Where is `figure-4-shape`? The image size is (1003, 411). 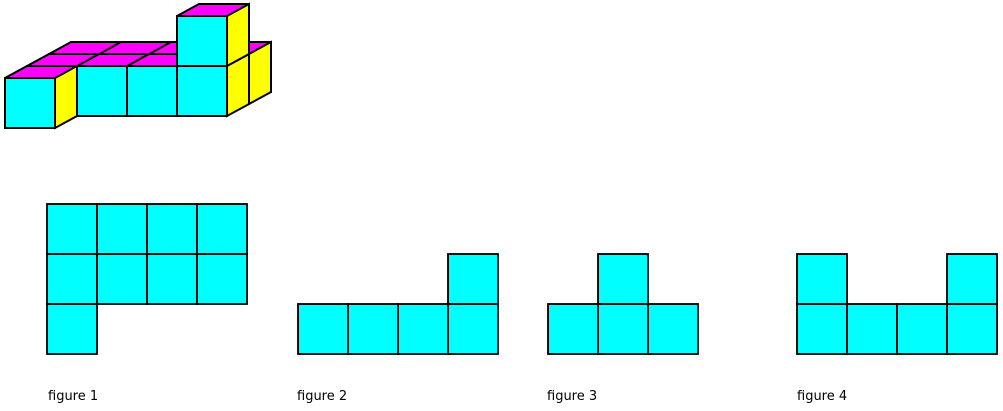
figure-4-shape is located at coordinates (897, 304).